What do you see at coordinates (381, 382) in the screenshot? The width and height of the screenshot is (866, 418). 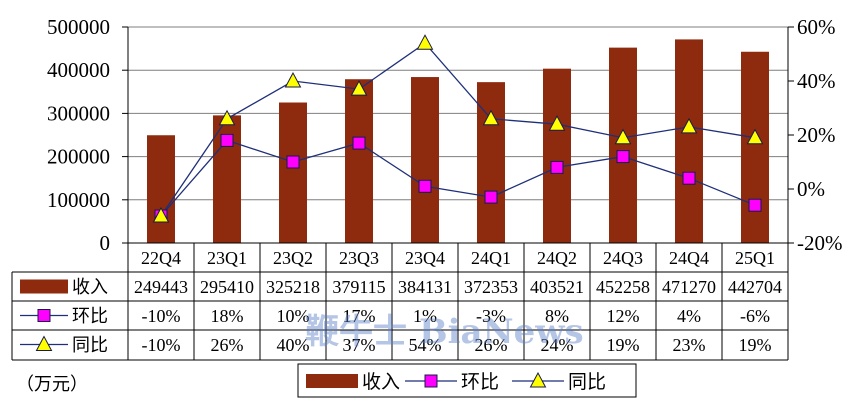 I see `legend-label: 收入` at bounding box center [381, 382].